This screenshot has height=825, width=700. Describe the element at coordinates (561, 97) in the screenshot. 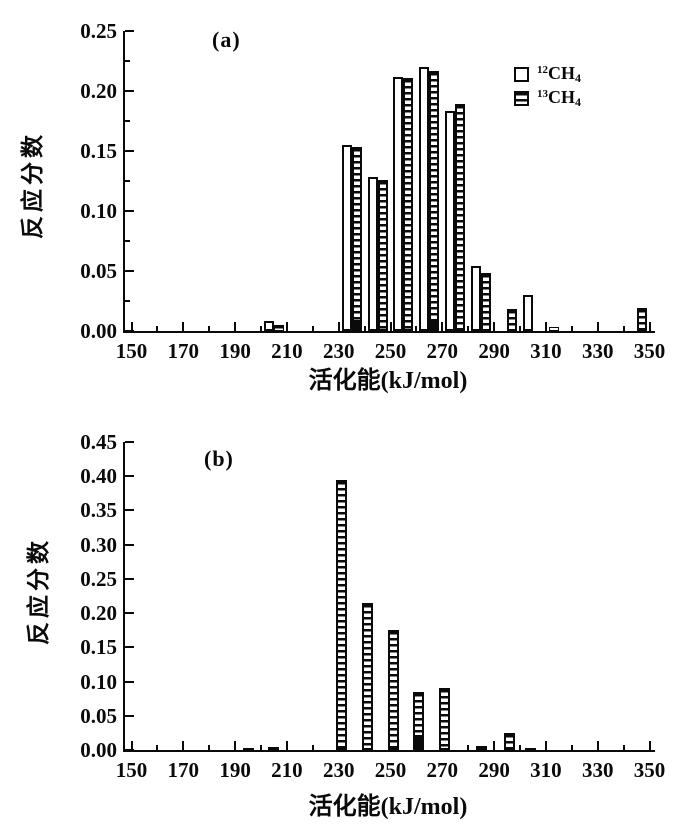

I see `legend-formula-13: CH` at that location.